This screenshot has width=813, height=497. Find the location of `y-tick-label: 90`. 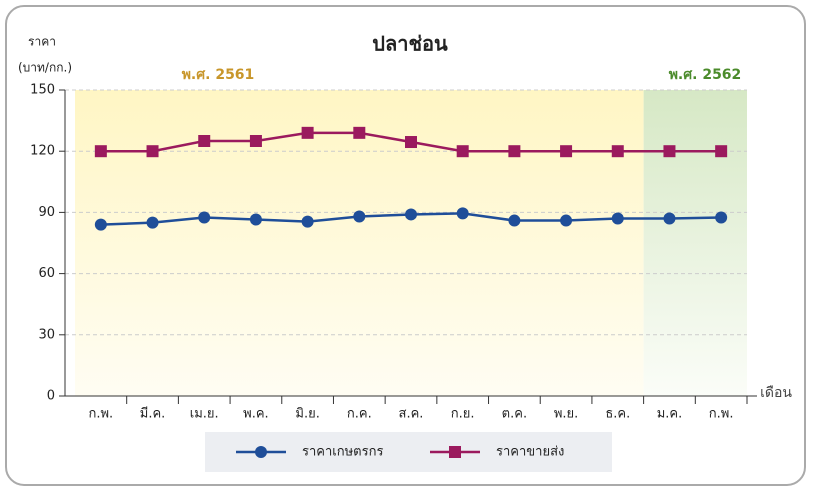

y-tick-label: 90 is located at coordinates (46, 212).